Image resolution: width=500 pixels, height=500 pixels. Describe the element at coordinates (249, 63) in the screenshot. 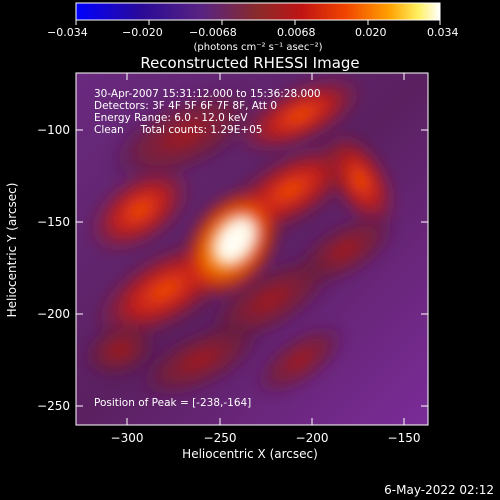

I see `image-title: Reconstructed RHESSI Image` at that location.